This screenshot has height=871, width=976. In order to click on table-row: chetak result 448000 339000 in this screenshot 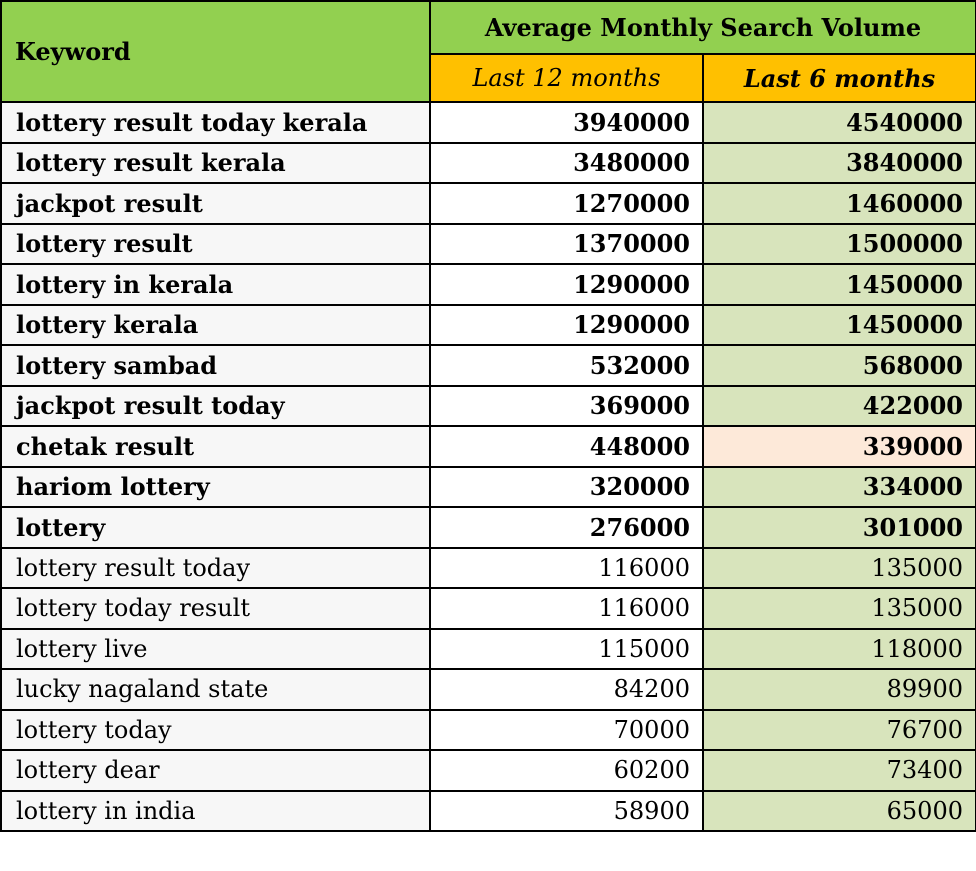, I will do `click(488, 446)`.